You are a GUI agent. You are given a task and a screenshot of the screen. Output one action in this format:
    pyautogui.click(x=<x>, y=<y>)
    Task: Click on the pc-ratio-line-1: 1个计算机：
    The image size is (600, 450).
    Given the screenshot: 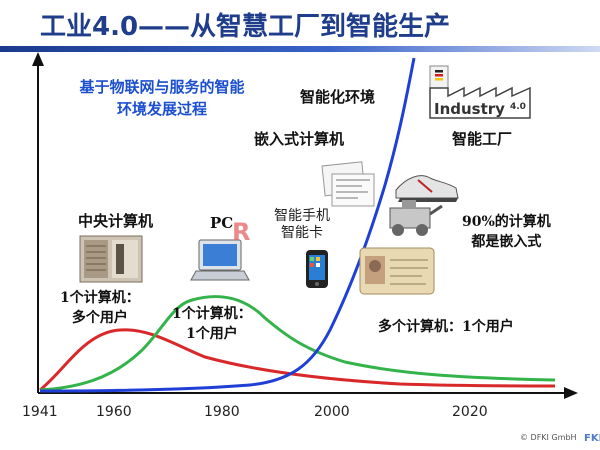 What is the action you would take?
    pyautogui.click(x=212, y=314)
    